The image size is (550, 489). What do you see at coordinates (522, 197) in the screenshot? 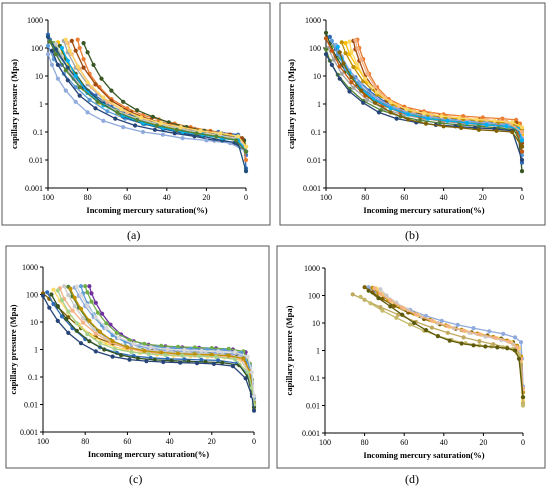
I see `x-tick-label: 0` at bounding box center [522, 197].